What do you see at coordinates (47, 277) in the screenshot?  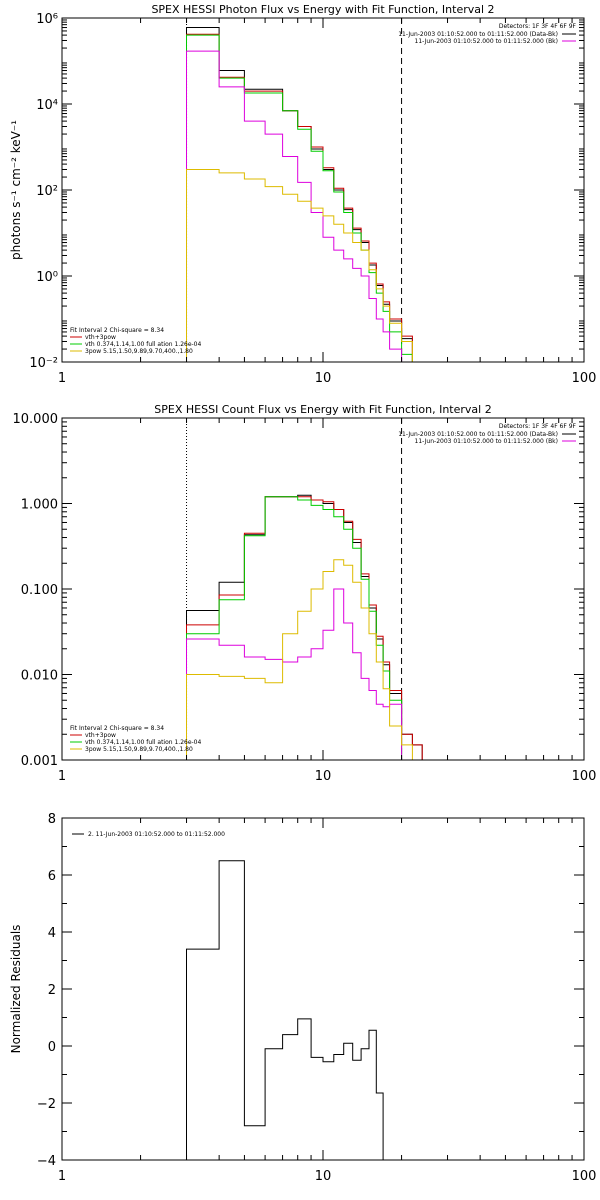 I see `y-tick-label: 10⁰` at bounding box center [47, 277].